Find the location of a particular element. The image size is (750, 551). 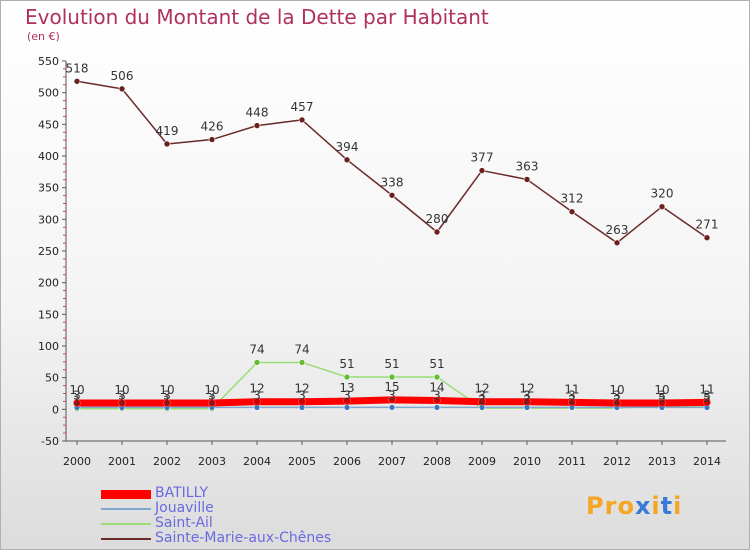

data-label: 2 is located at coordinates (617, 400).